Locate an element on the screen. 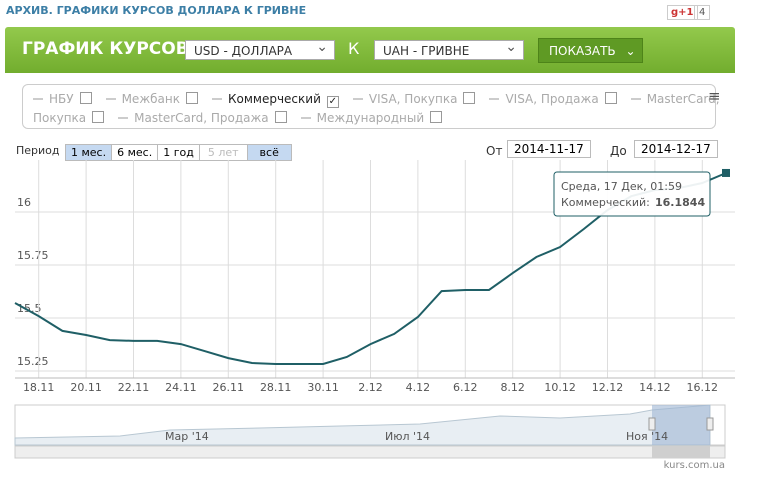 The width and height of the screenshot is (757, 483). x-tick-label: 18.11 is located at coordinates (39, 387).